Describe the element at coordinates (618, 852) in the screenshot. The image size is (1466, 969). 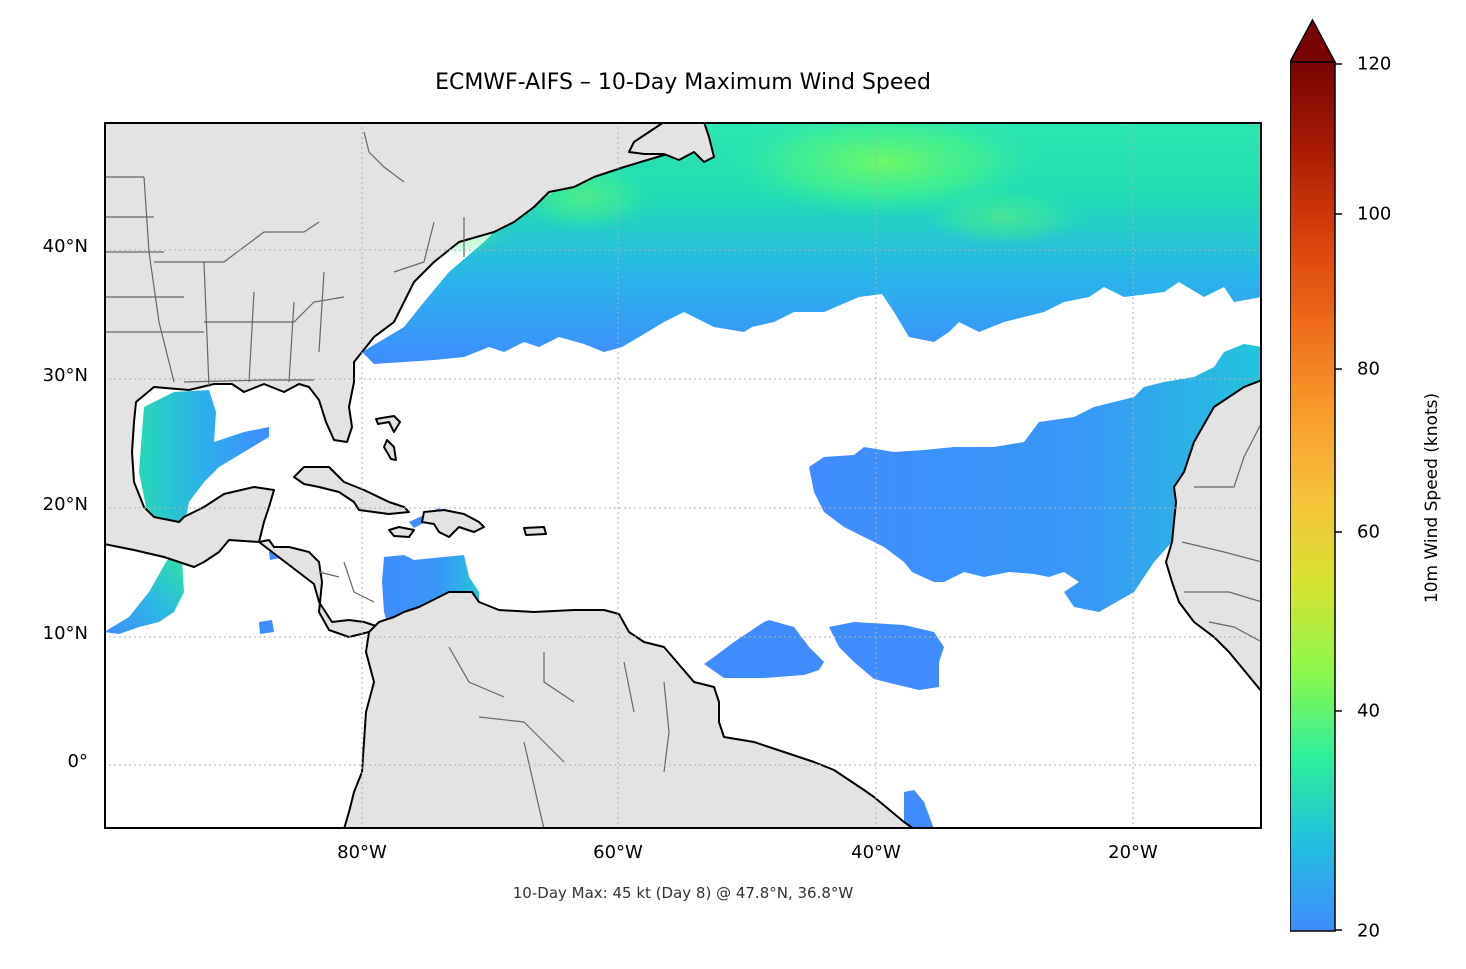
I see `x-tick-label: 60°W` at that location.